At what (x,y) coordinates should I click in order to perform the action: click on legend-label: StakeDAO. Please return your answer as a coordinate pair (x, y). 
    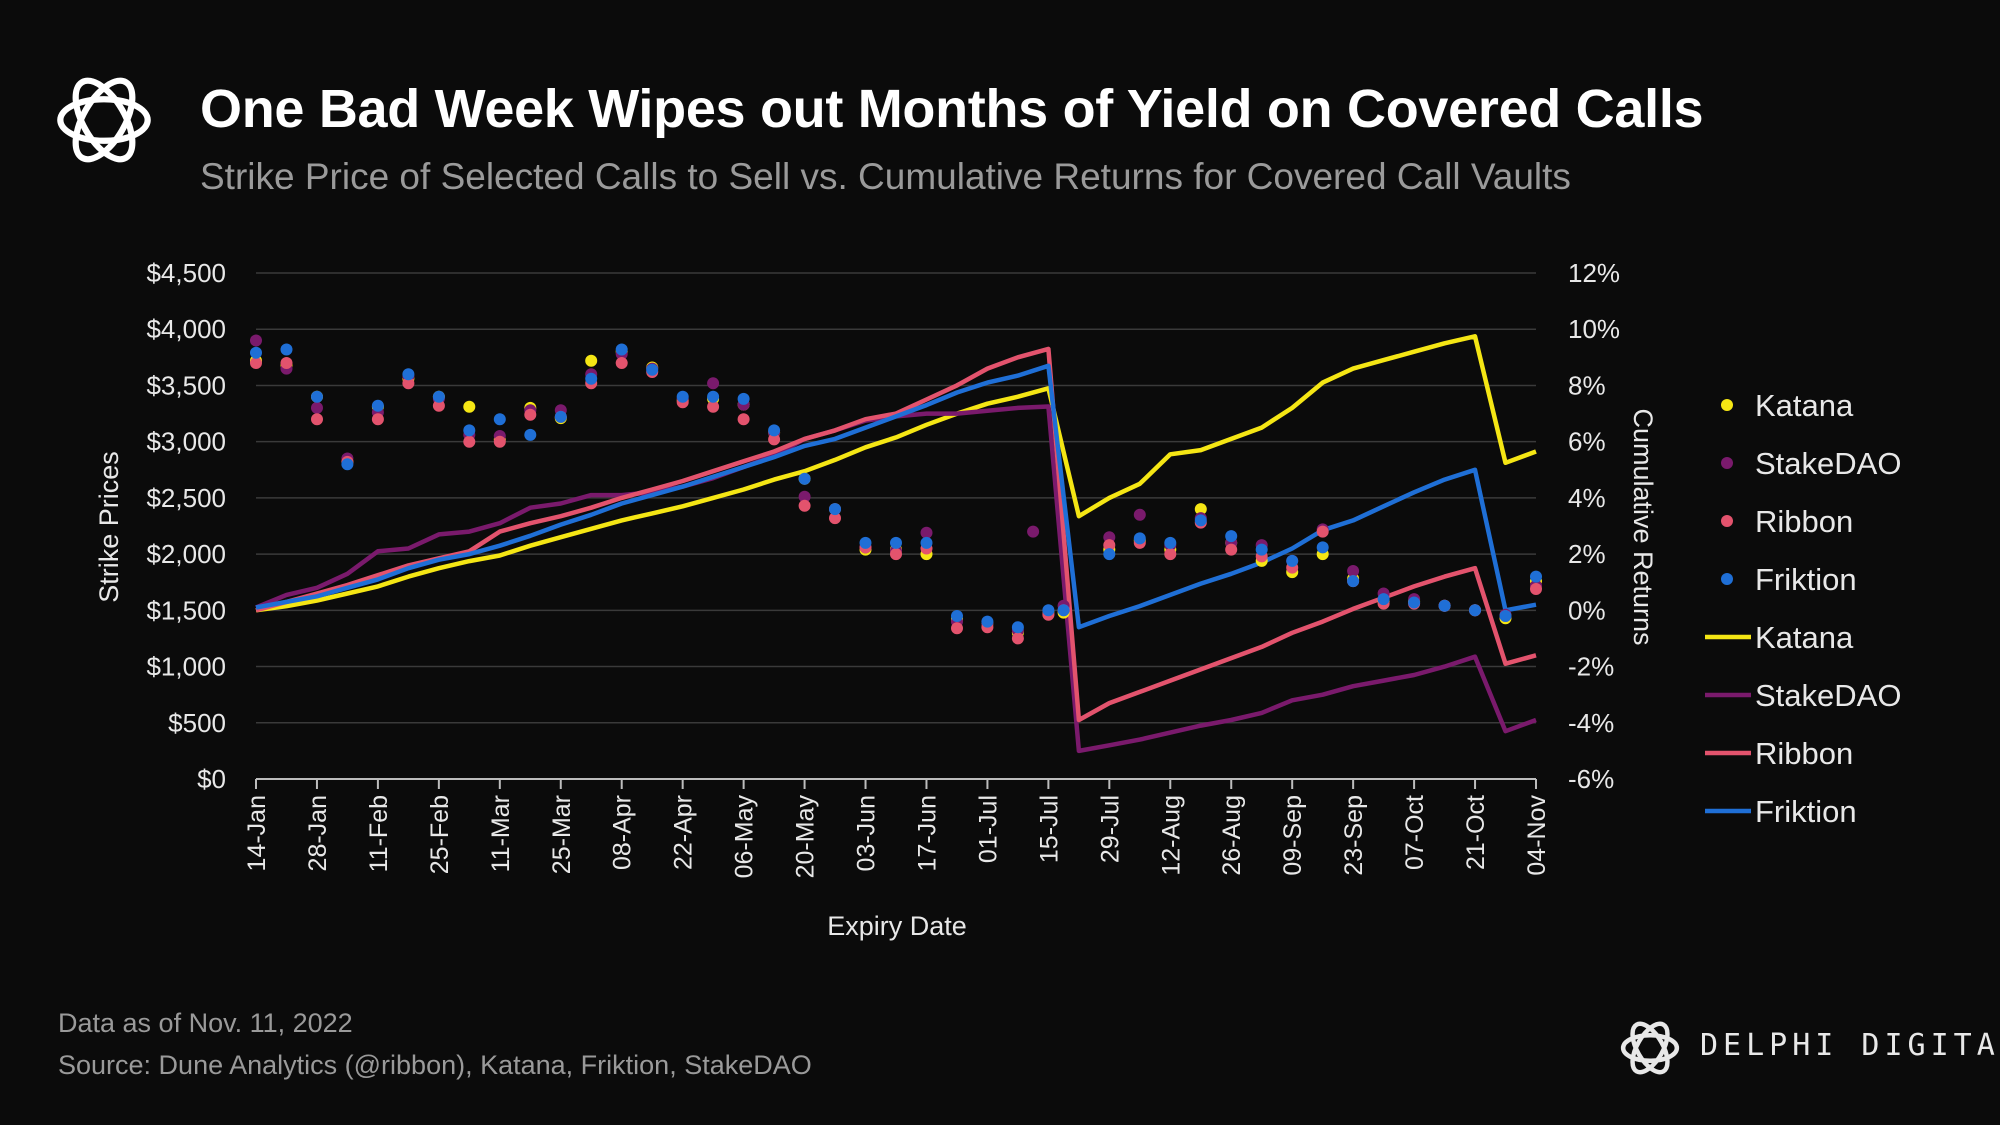
    Looking at the image, I should click on (1828, 463).